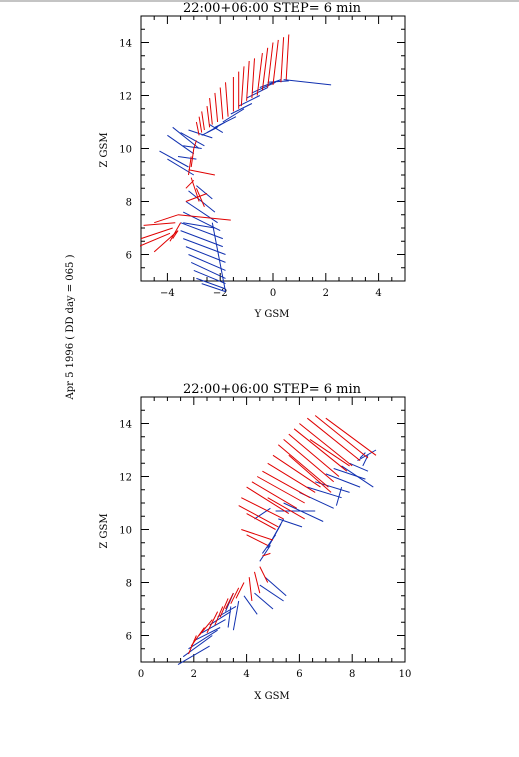  I want to click on panel-yz-x-tick-labels: −4 −2 0 2 4, so click(271, 293).